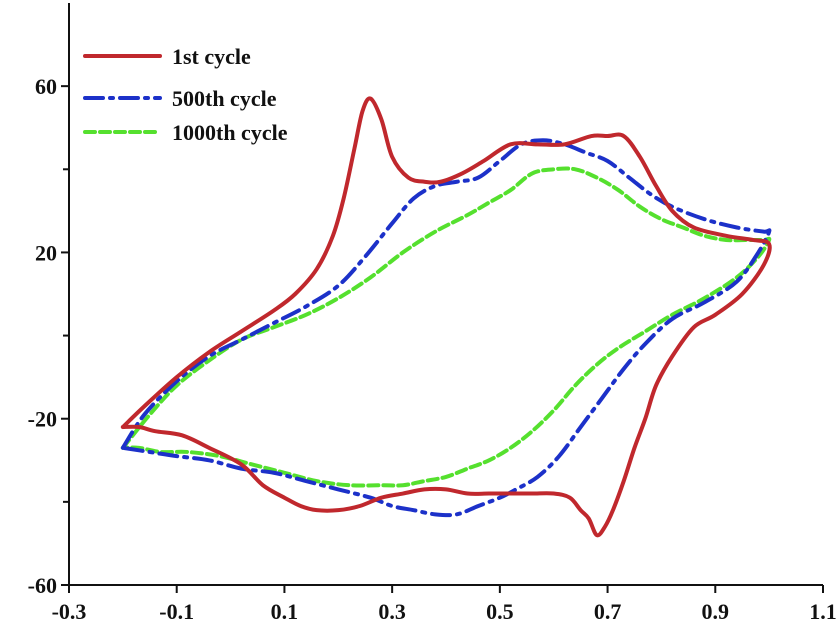  Describe the element at coordinates (211, 56) in the screenshot. I see `legend-label: 1st cycle` at that location.